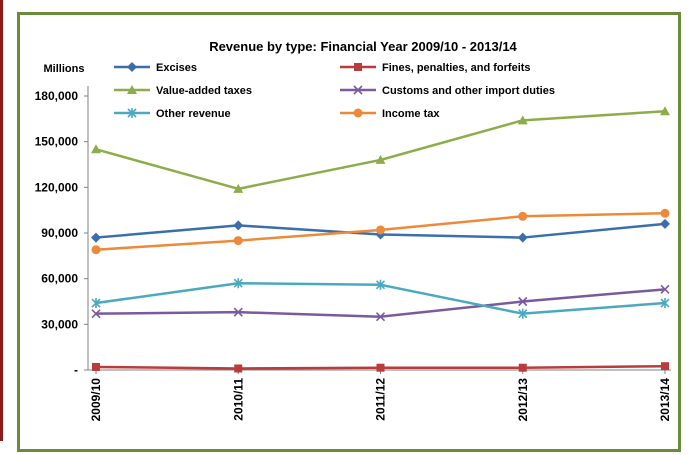  Describe the element at coordinates (456, 68) in the screenshot. I see `legend-label: Fines, penalties, and forfeits` at that location.